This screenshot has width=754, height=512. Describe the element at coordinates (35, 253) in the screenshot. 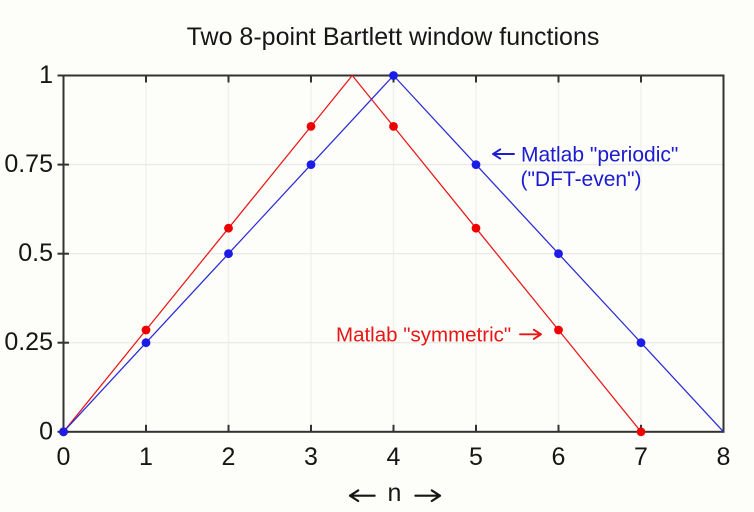

I see `svg-text: 0.5` at that location.